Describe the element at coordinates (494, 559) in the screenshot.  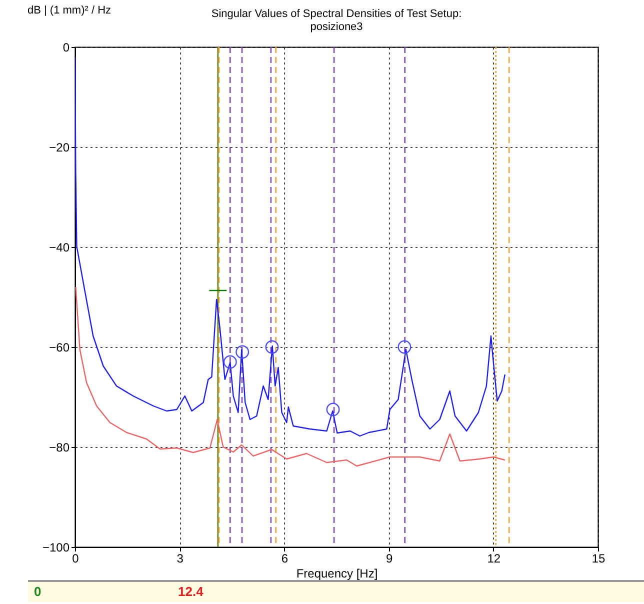
I see `x-tick-label: 12` at that location.